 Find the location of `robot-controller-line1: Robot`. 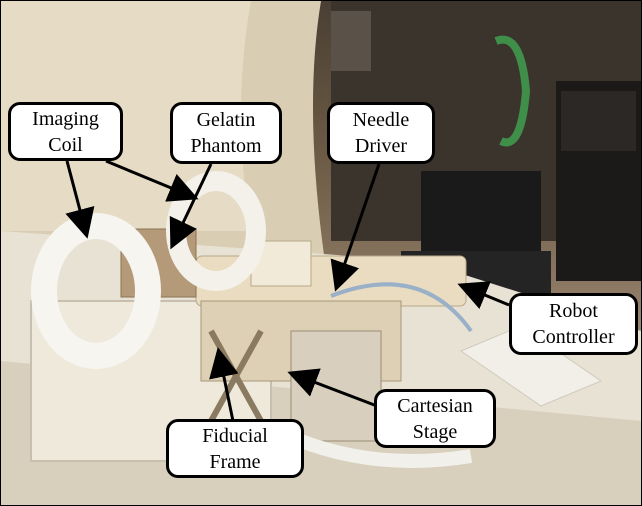

robot-controller-line1: Robot is located at coordinates (573, 311).